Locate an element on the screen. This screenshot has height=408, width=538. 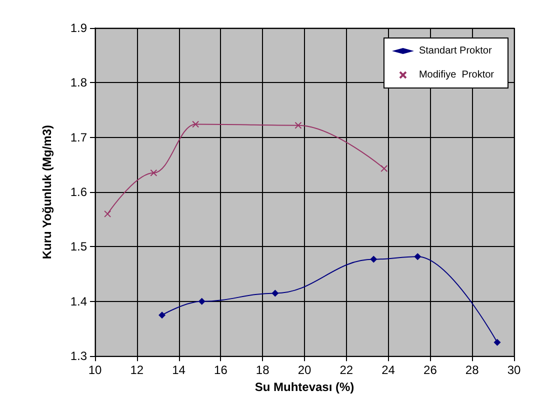
y-tick-label: 1.8 is located at coordinates (79, 83).